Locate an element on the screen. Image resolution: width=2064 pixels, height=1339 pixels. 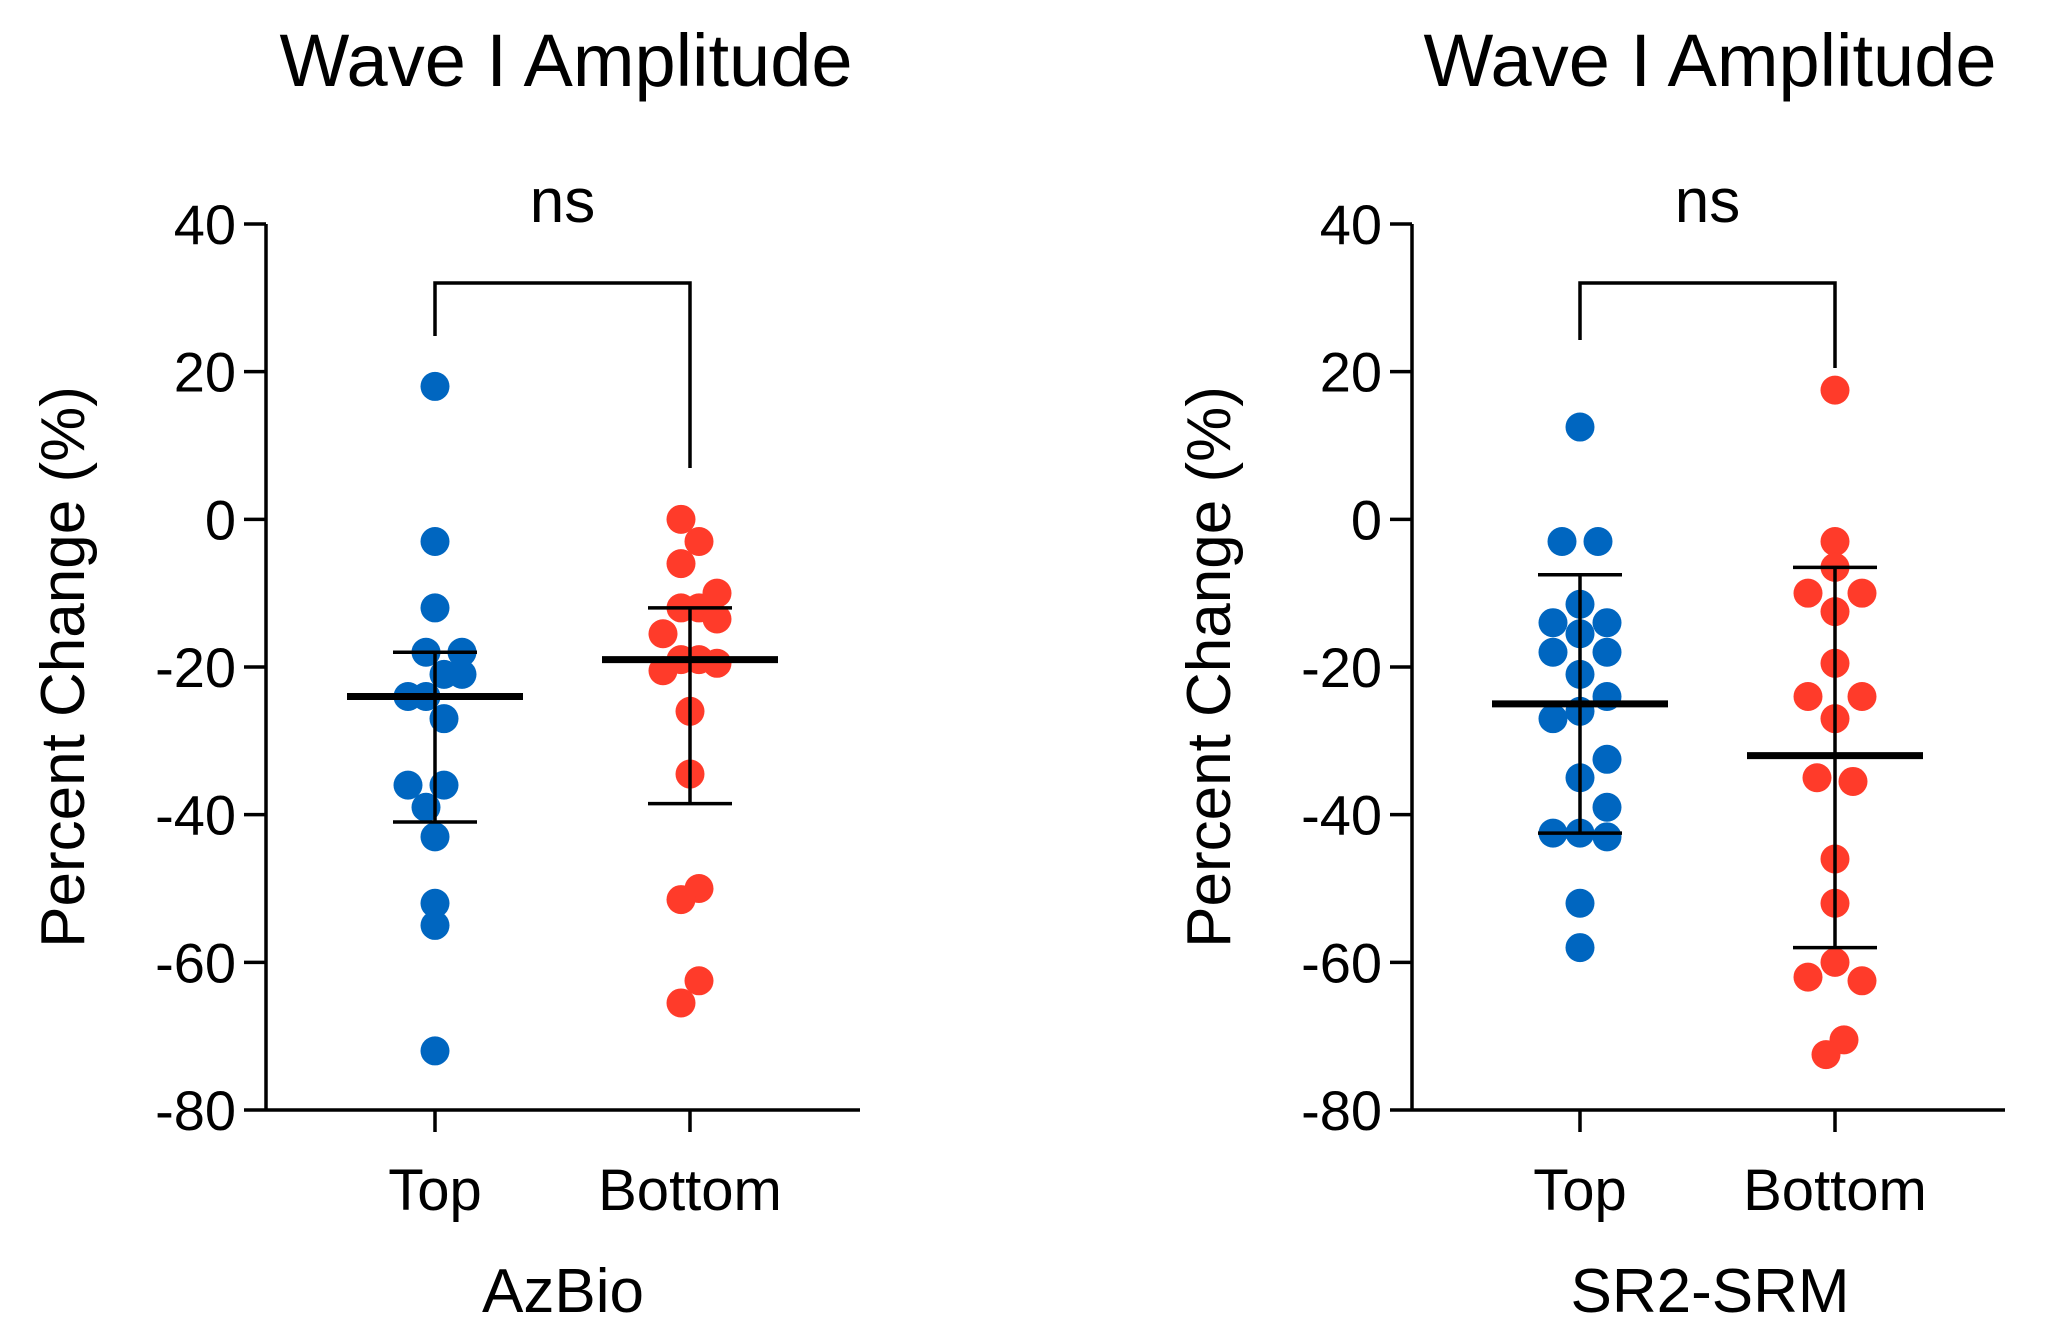
x-axis-label: AzBio is located at coordinates (563, 1291).